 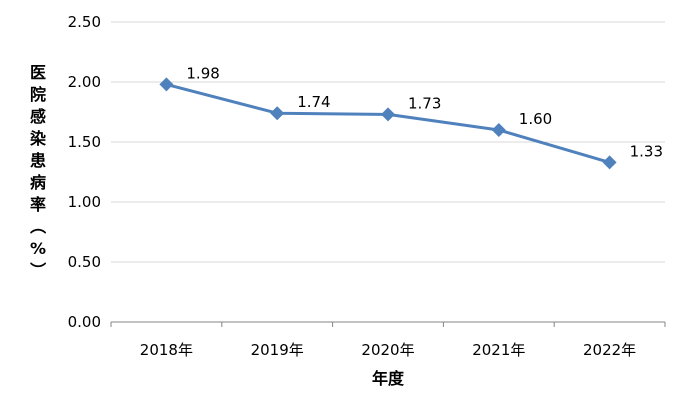 I want to click on y-tick-label: 2.50, so click(x=84, y=22).